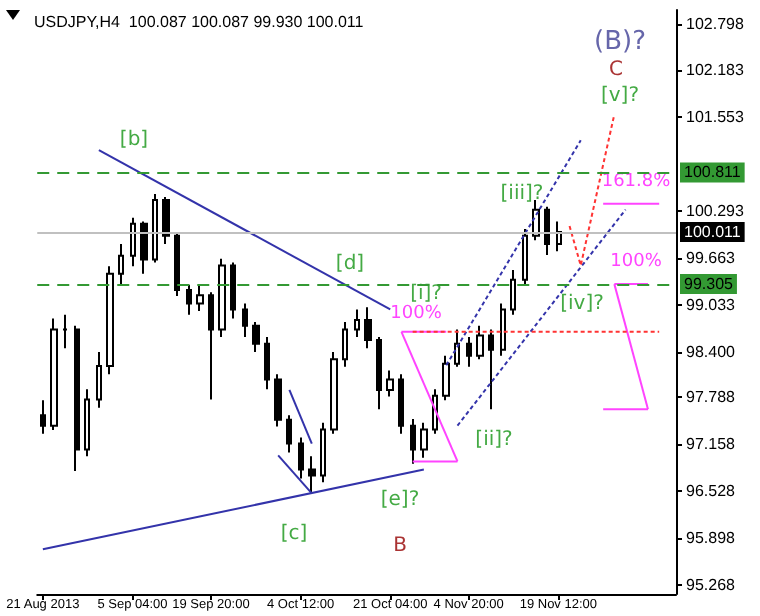 The width and height of the screenshot is (760, 616). I want to click on annotation: B, so click(400, 546).